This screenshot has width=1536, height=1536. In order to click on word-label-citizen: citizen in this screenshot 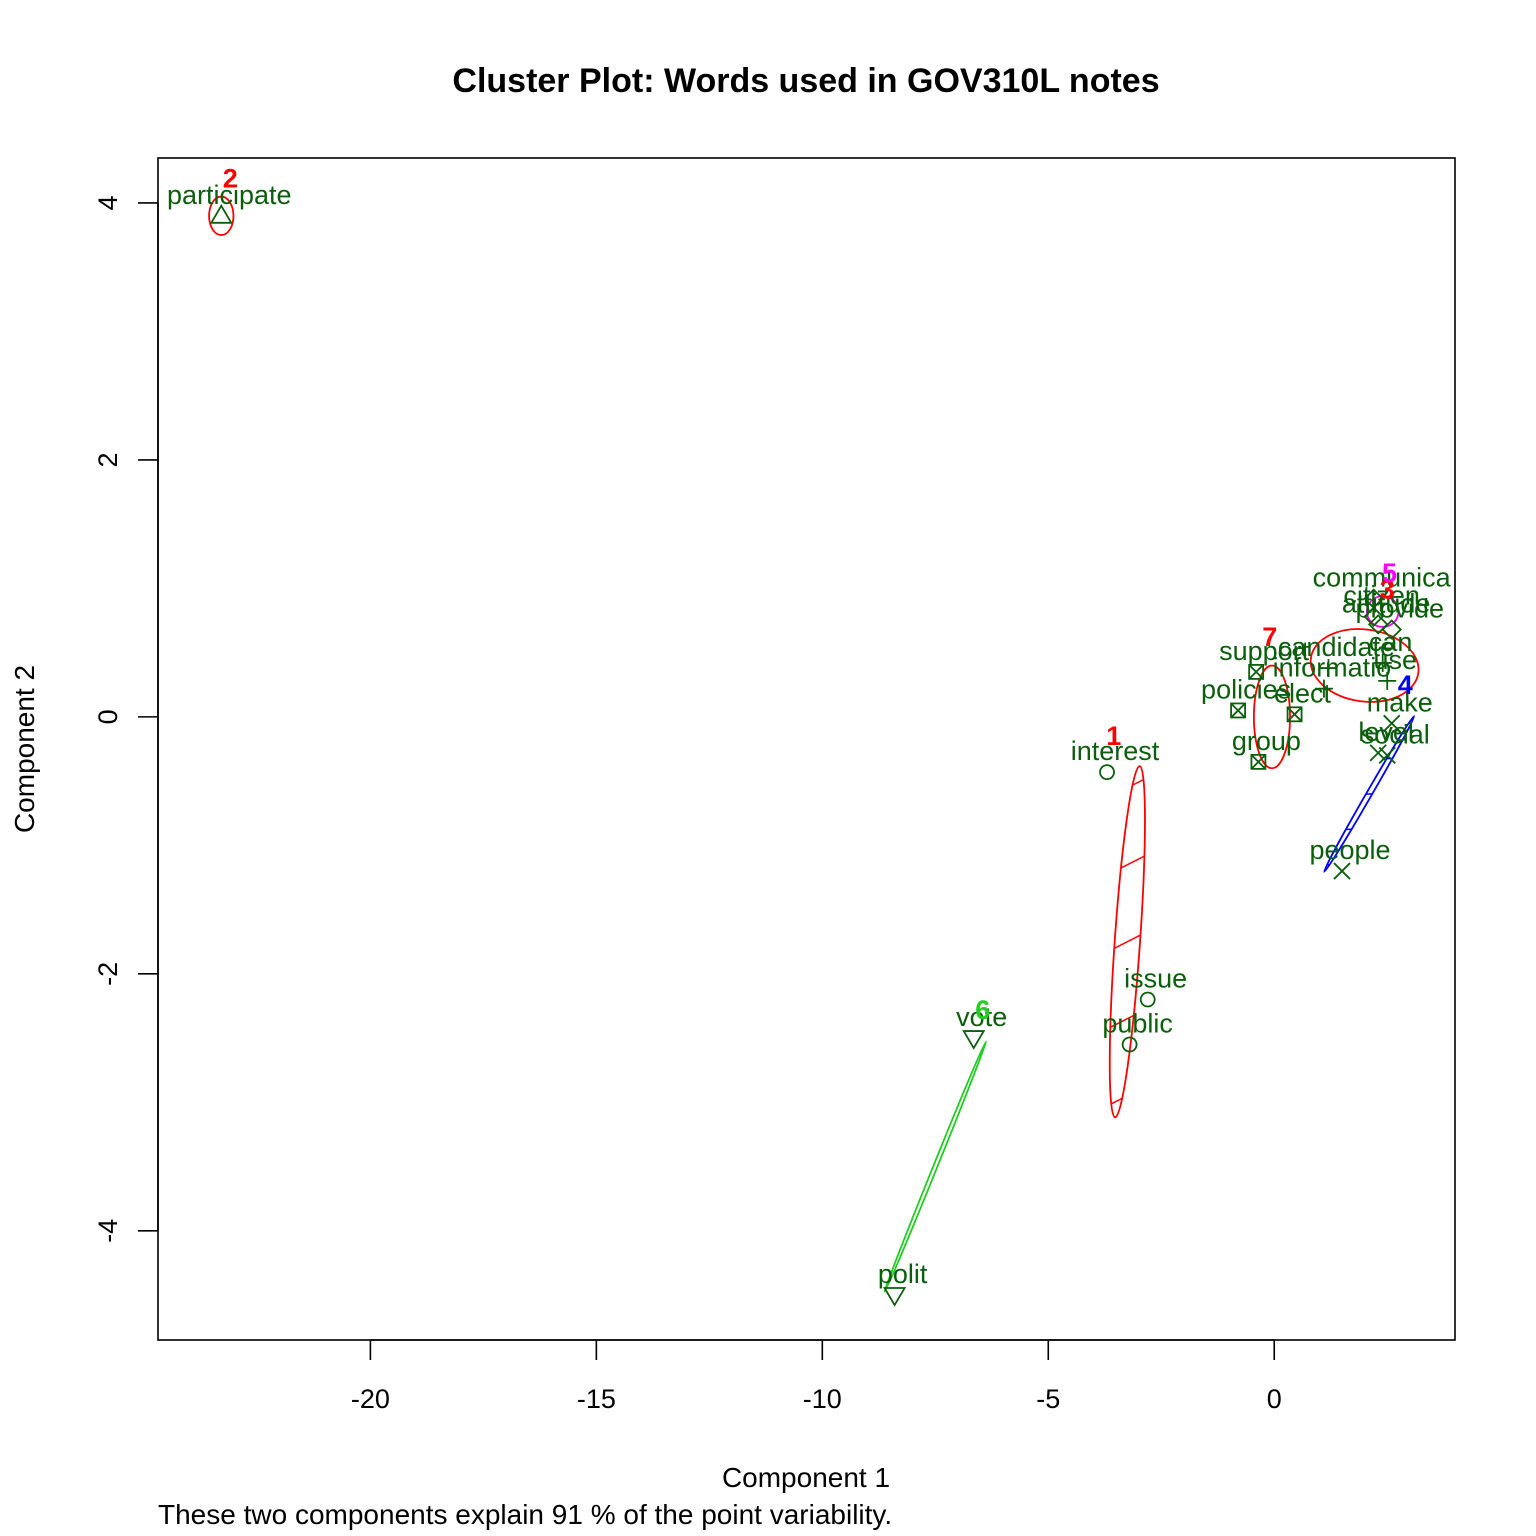, I will do `click(1381, 596)`.